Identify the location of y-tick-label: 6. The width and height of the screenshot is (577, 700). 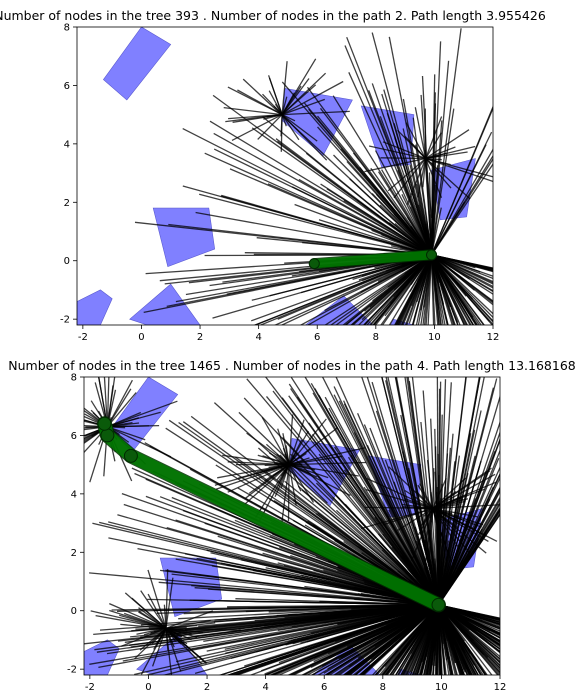
(67, 86).